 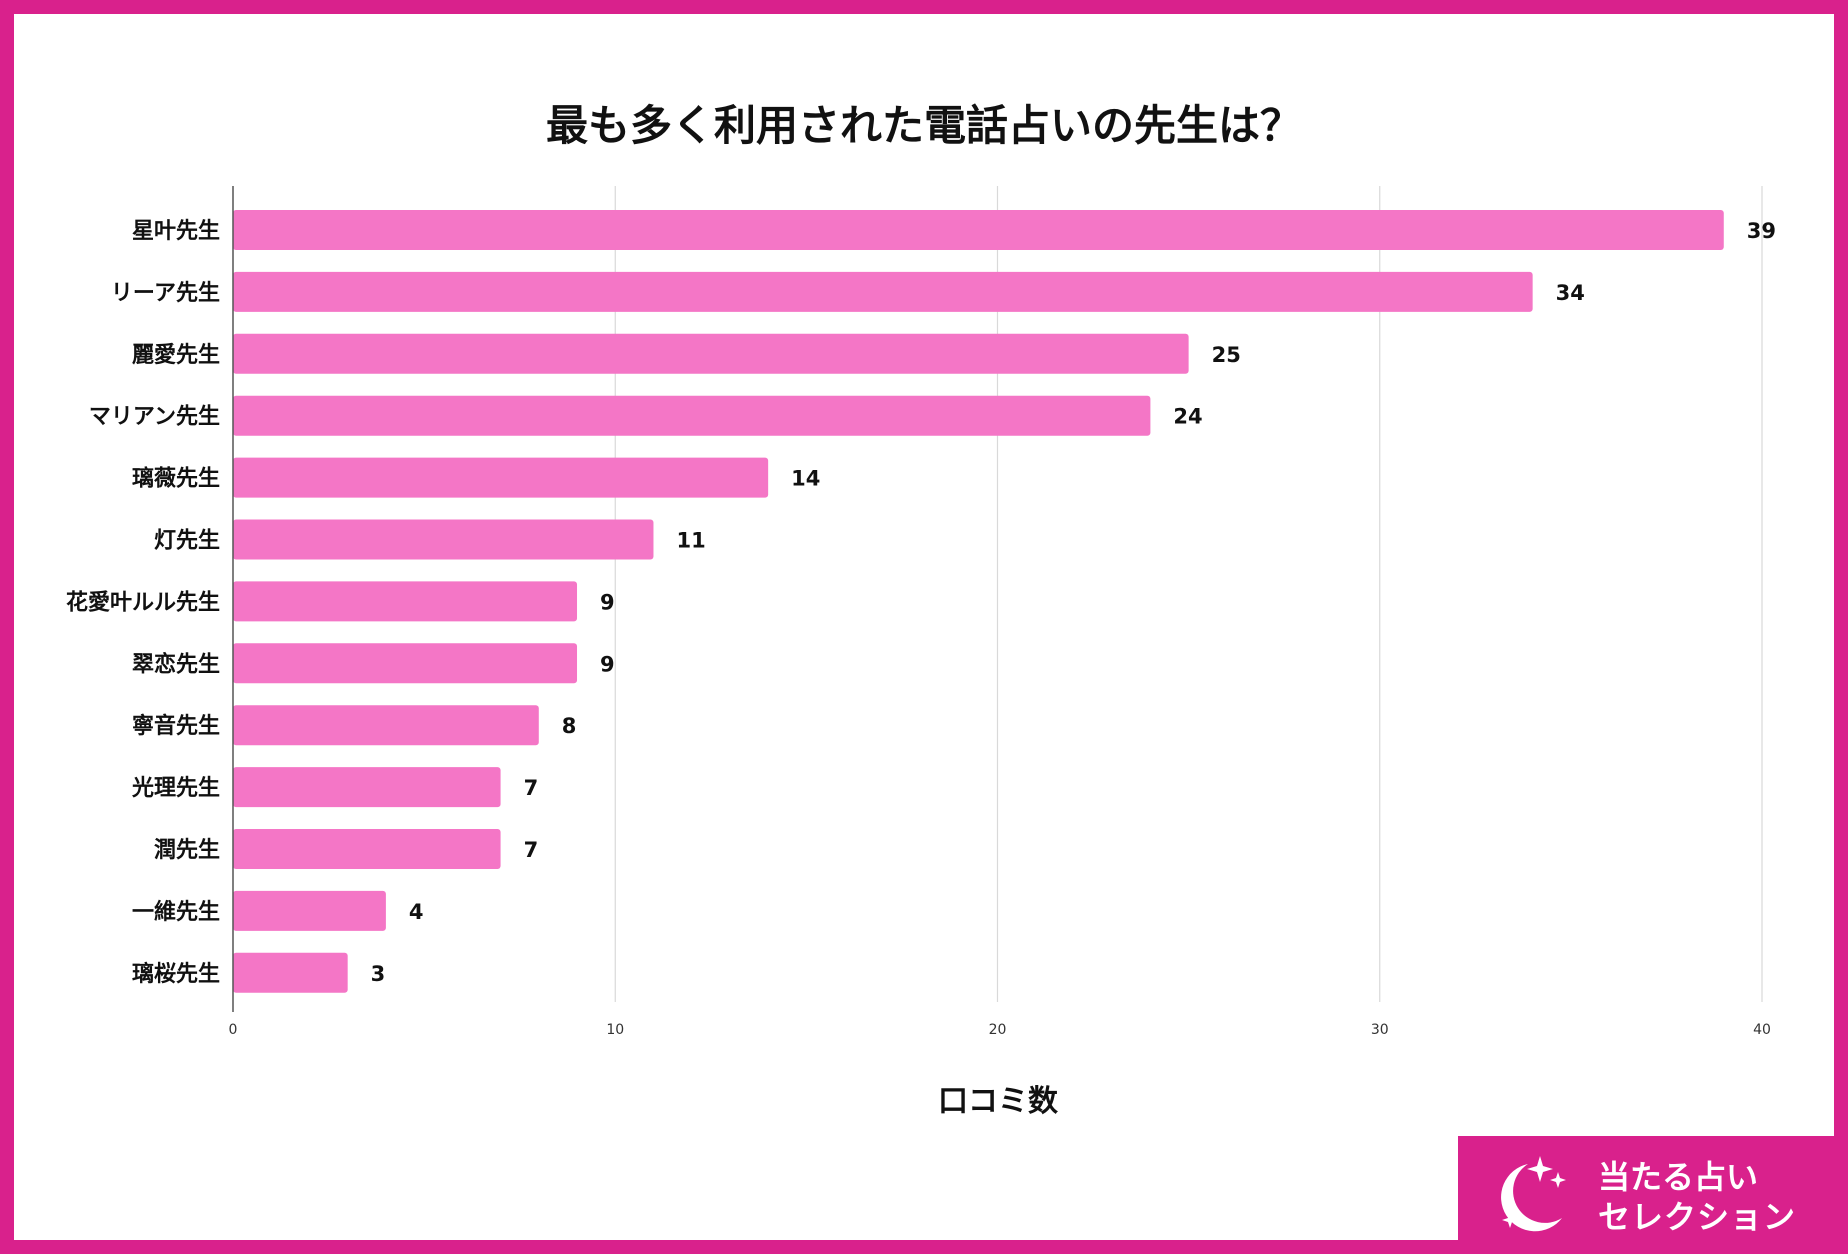 I want to click on x-tick-label: 10, so click(x=615, y=1030).